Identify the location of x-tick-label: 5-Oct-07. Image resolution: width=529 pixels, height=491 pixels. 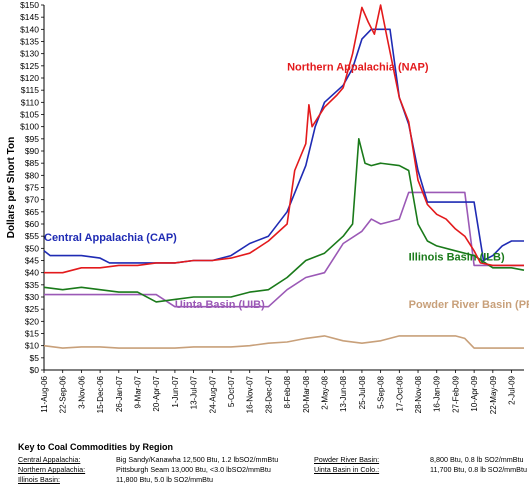
(231, 391).